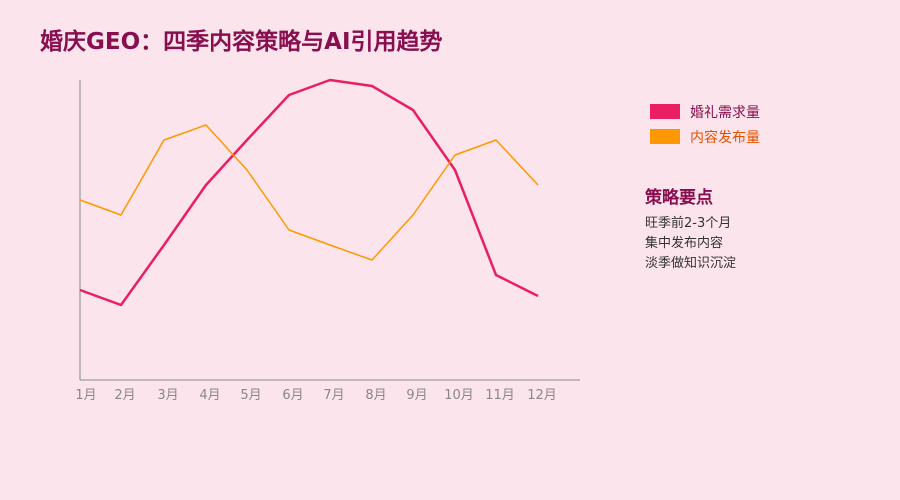 The height and width of the screenshot is (500, 900). I want to click on x-tick-label: 3月, so click(167, 395).